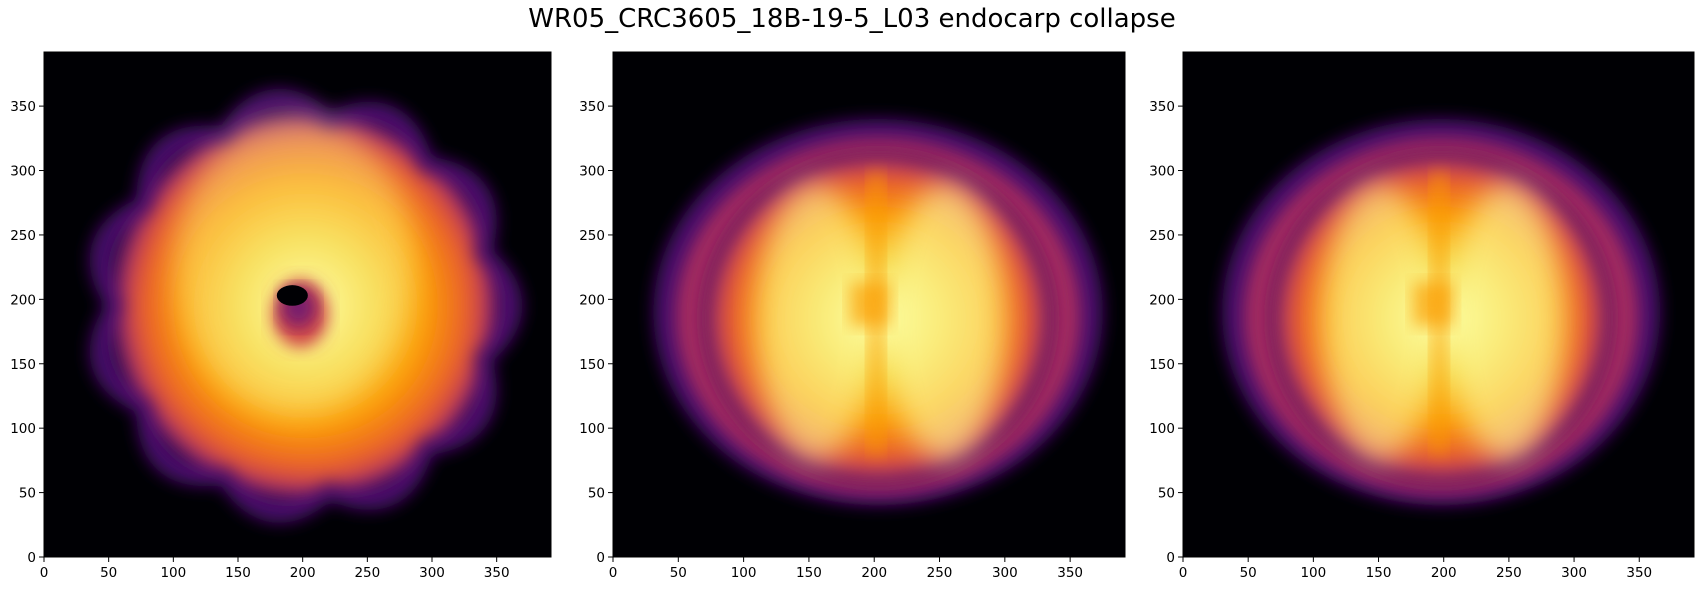 This screenshot has height=589, width=1704. What do you see at coordinates (294, 265) in the screenshot?
I see `bright-core` at bounding box center [294, 265].